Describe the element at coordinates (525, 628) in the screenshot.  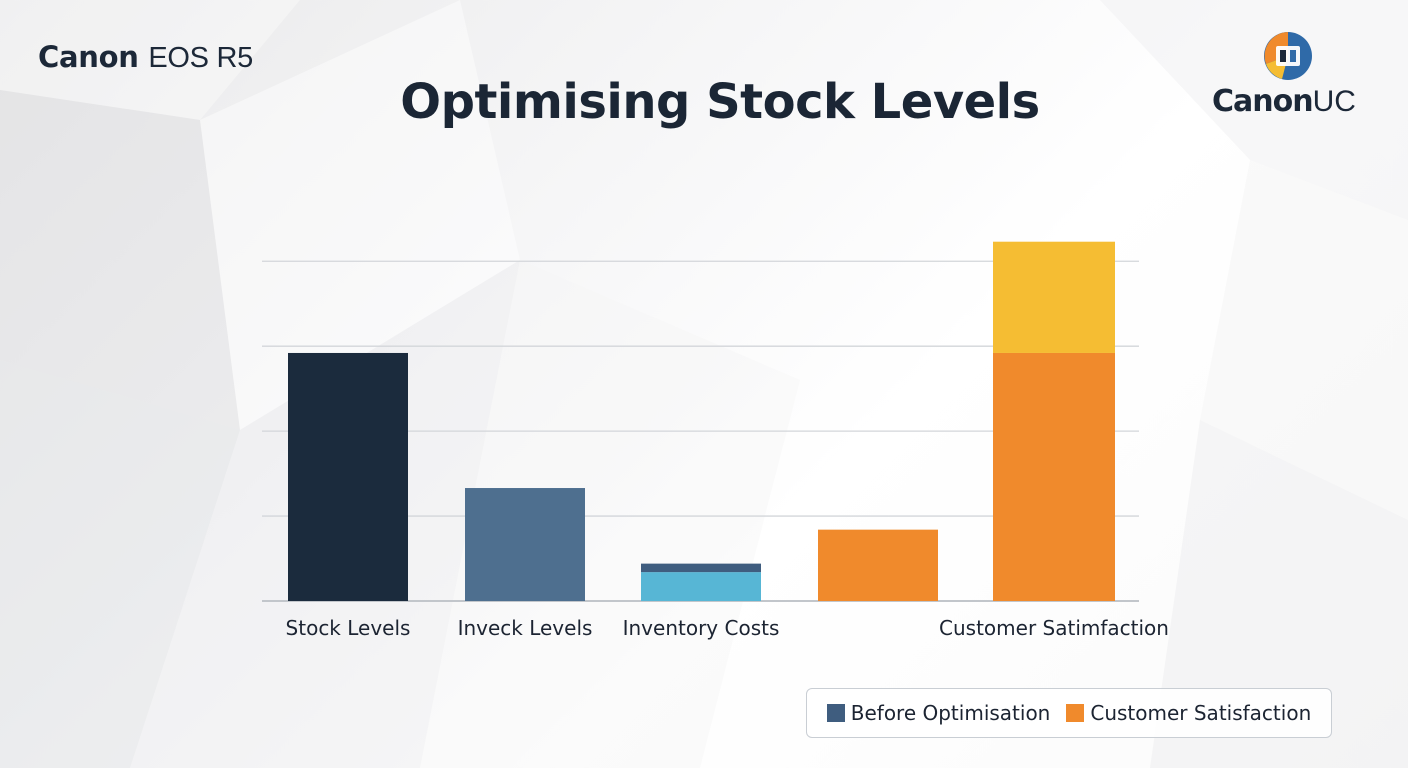
I see `category-label: Inveck Levels` at that location.